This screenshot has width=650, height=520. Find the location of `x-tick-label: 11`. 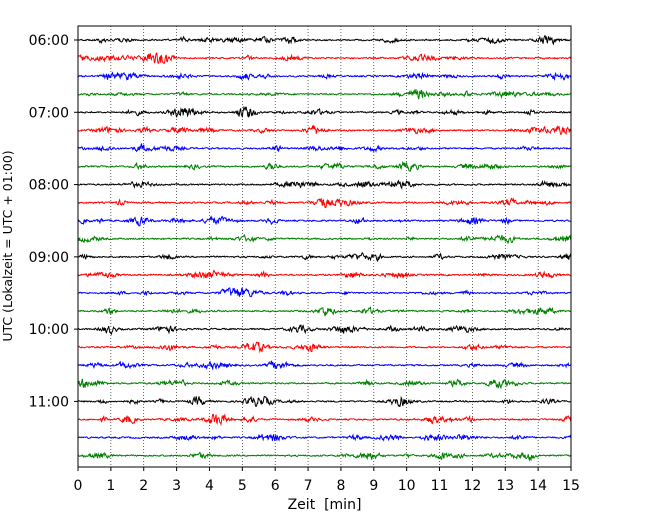

x-tick-label: 11 is located at coordinates (440, 486).